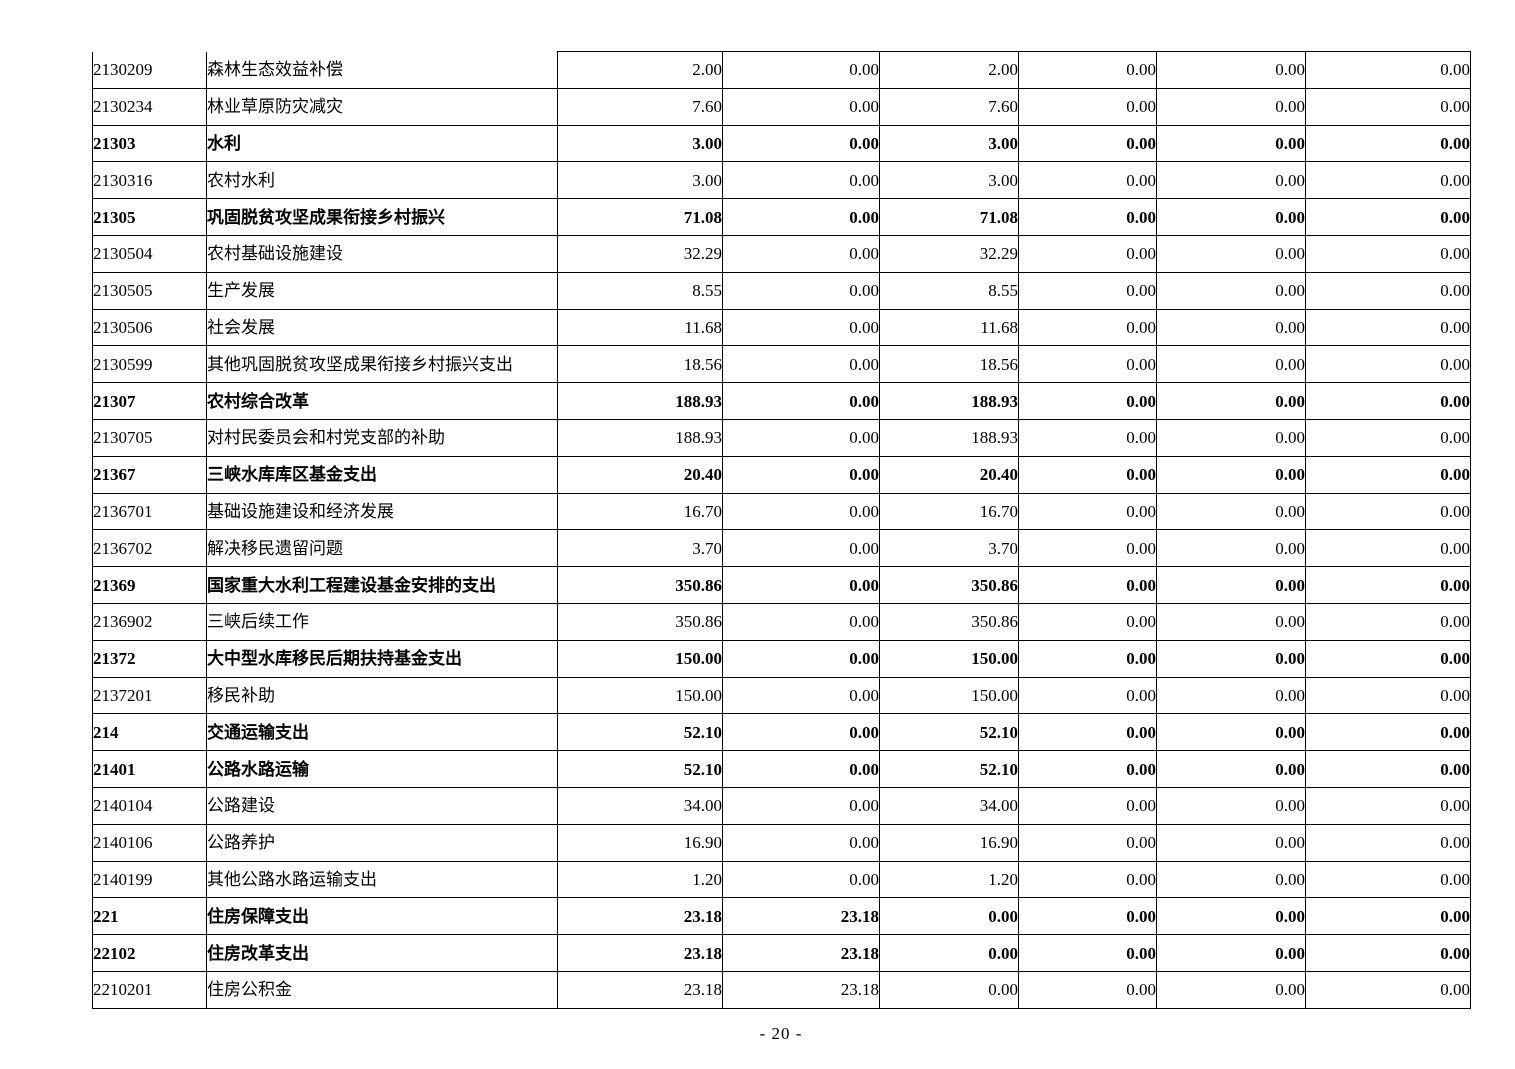  What do you see at coordinates (149, 70) in the screenshot?
I see `cell-code: 2130209` at bounding box center [149, 70].